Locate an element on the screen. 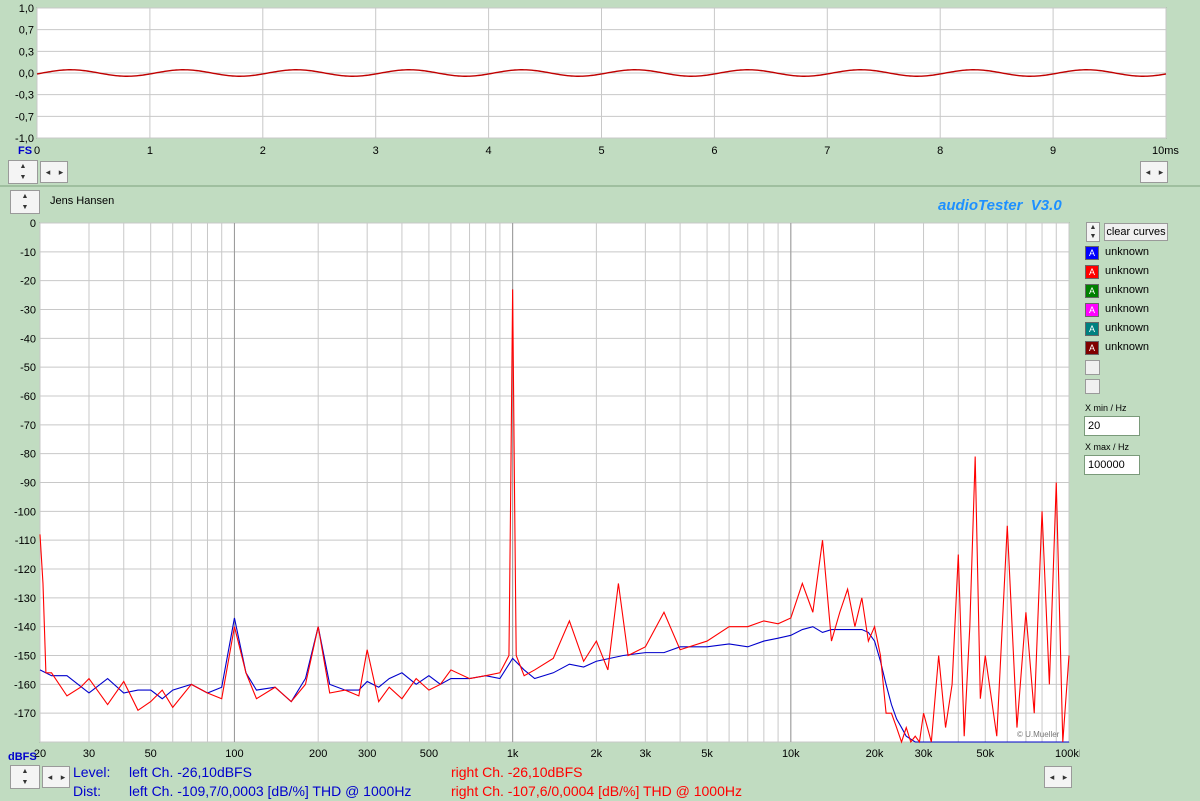  spectrum-y-tick-label: -80 is located at coordinates (28, 455).